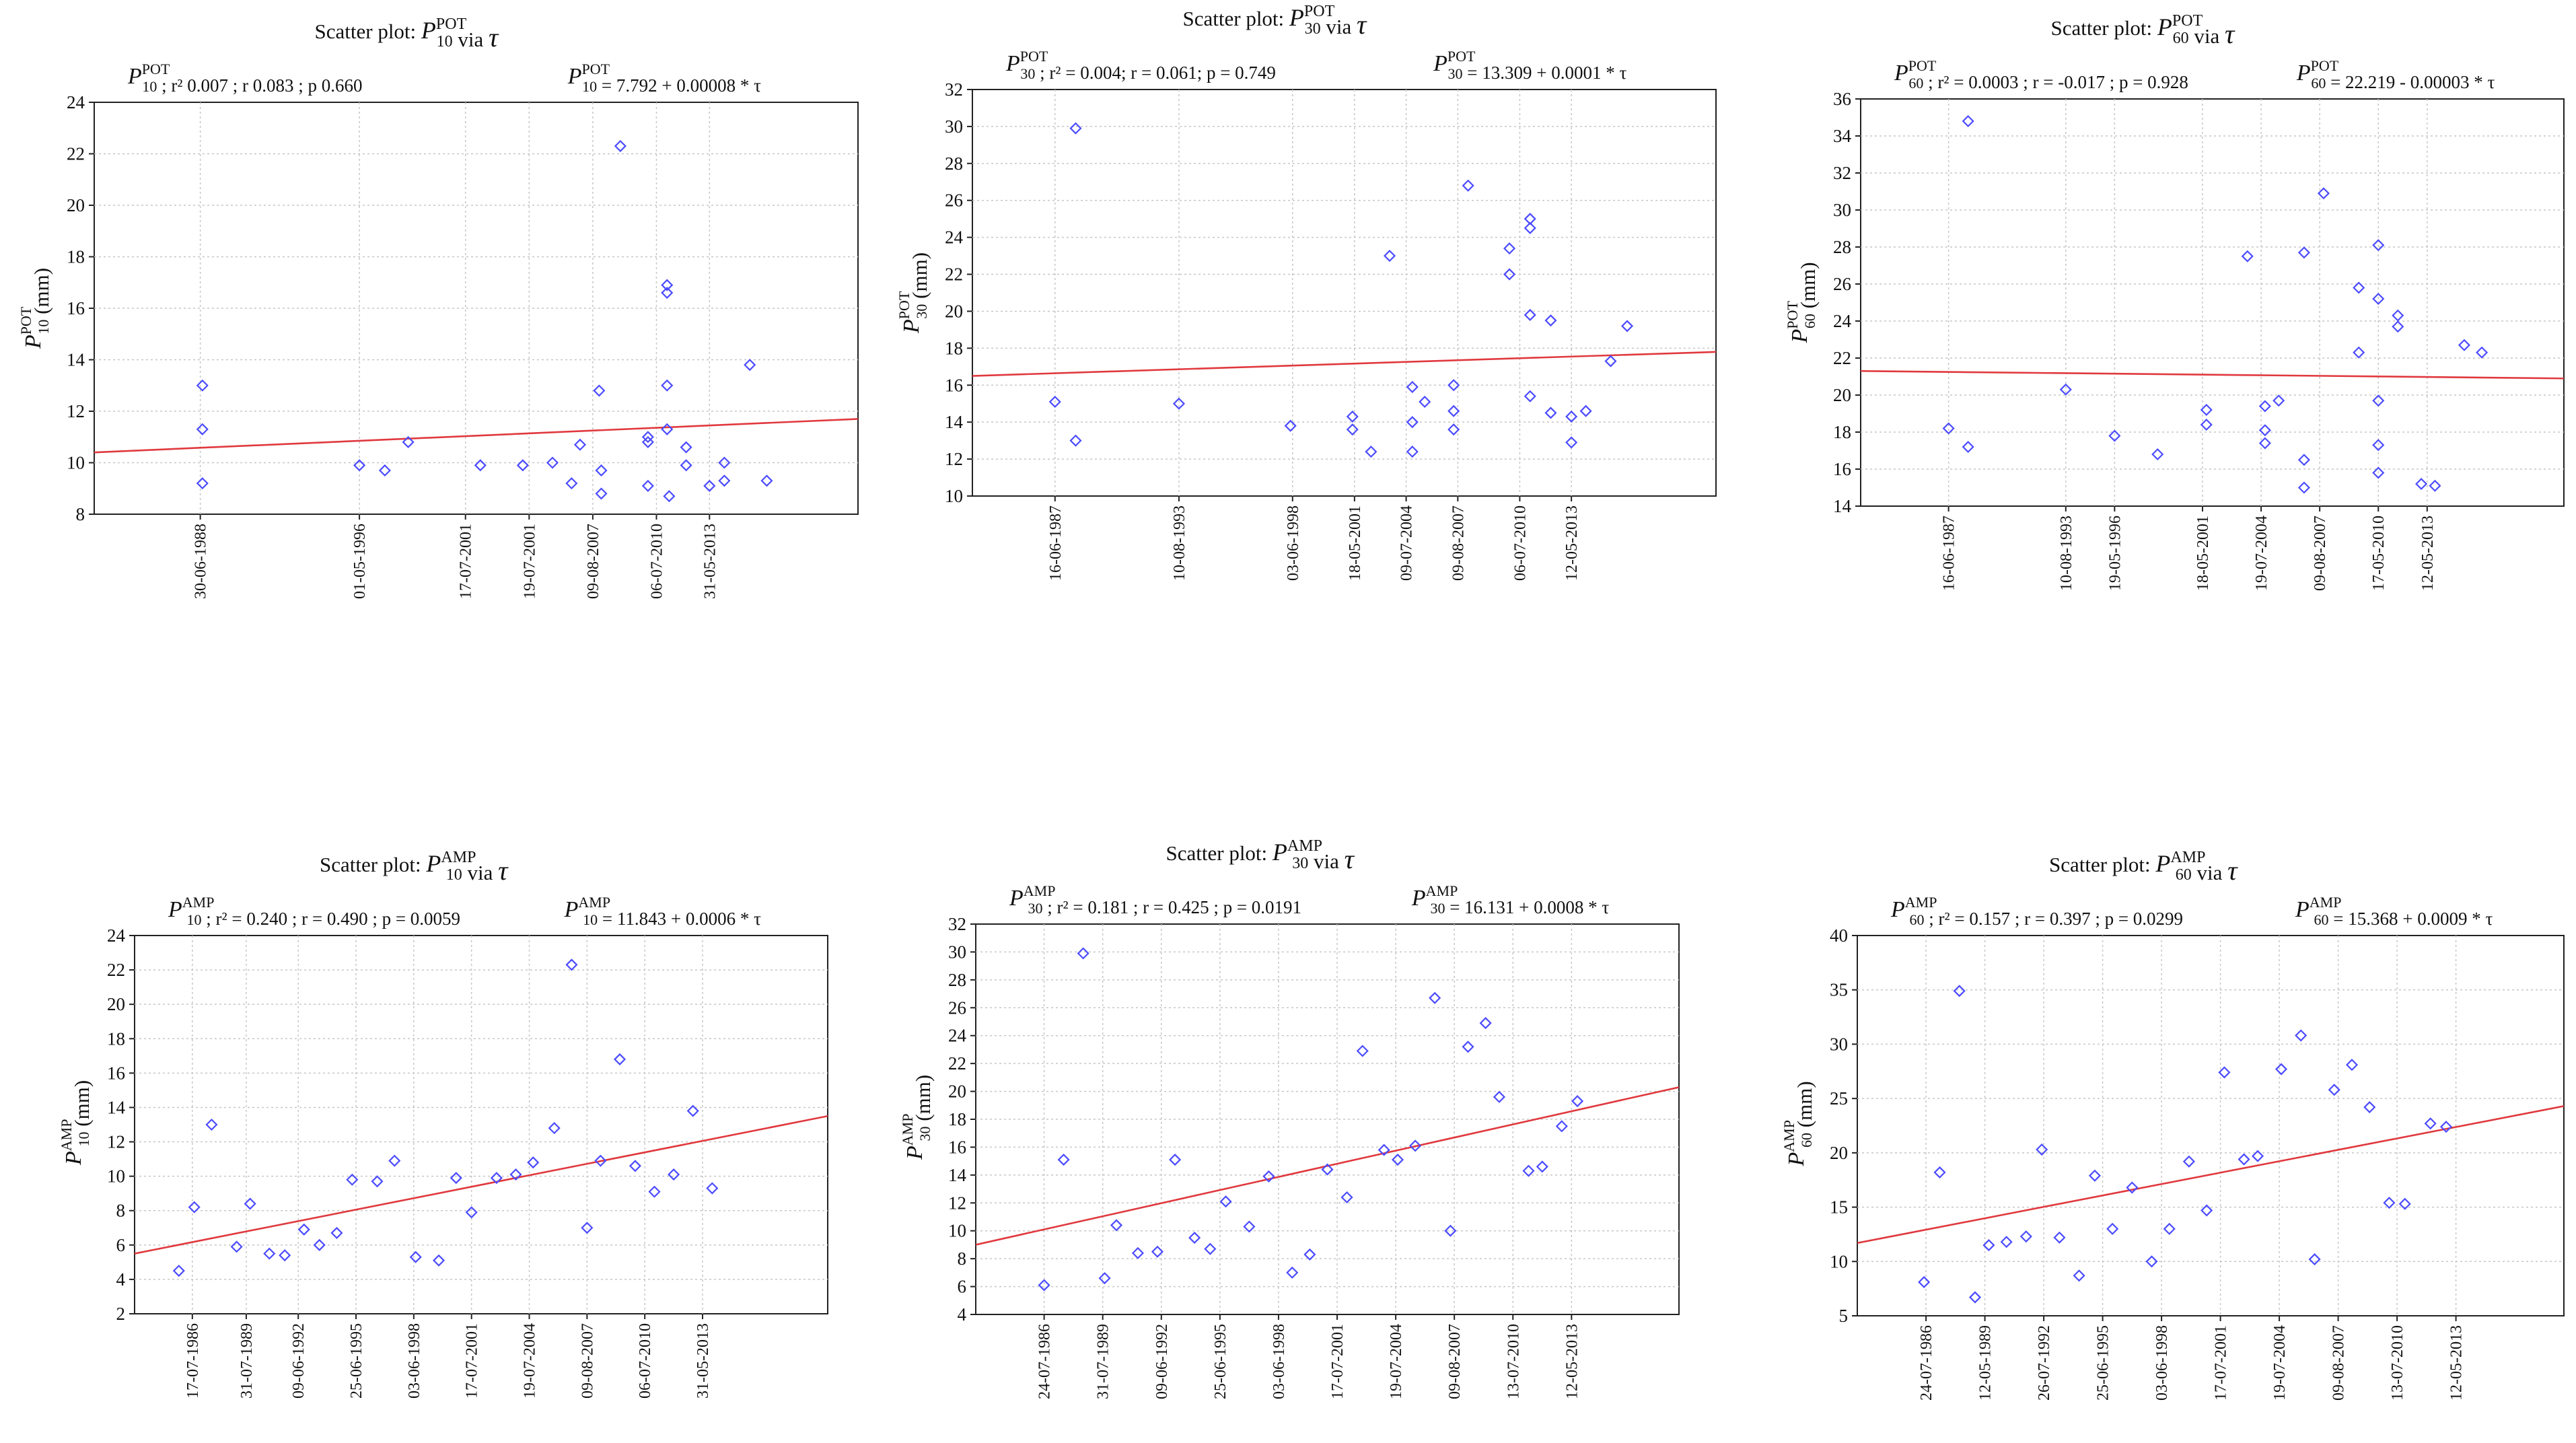  I want to click on y-axis-label: PPOT10 (mm), so click(35, 308).